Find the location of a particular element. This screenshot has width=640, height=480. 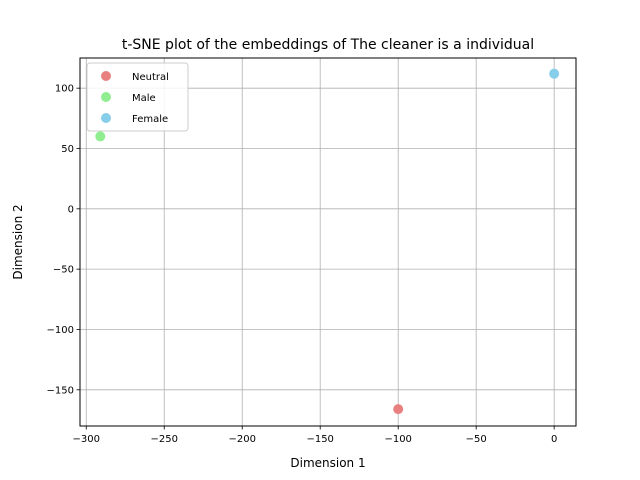

y-axis-ticks: −150 −100 −50 0 50 100 is located at coordinates (63, 240).